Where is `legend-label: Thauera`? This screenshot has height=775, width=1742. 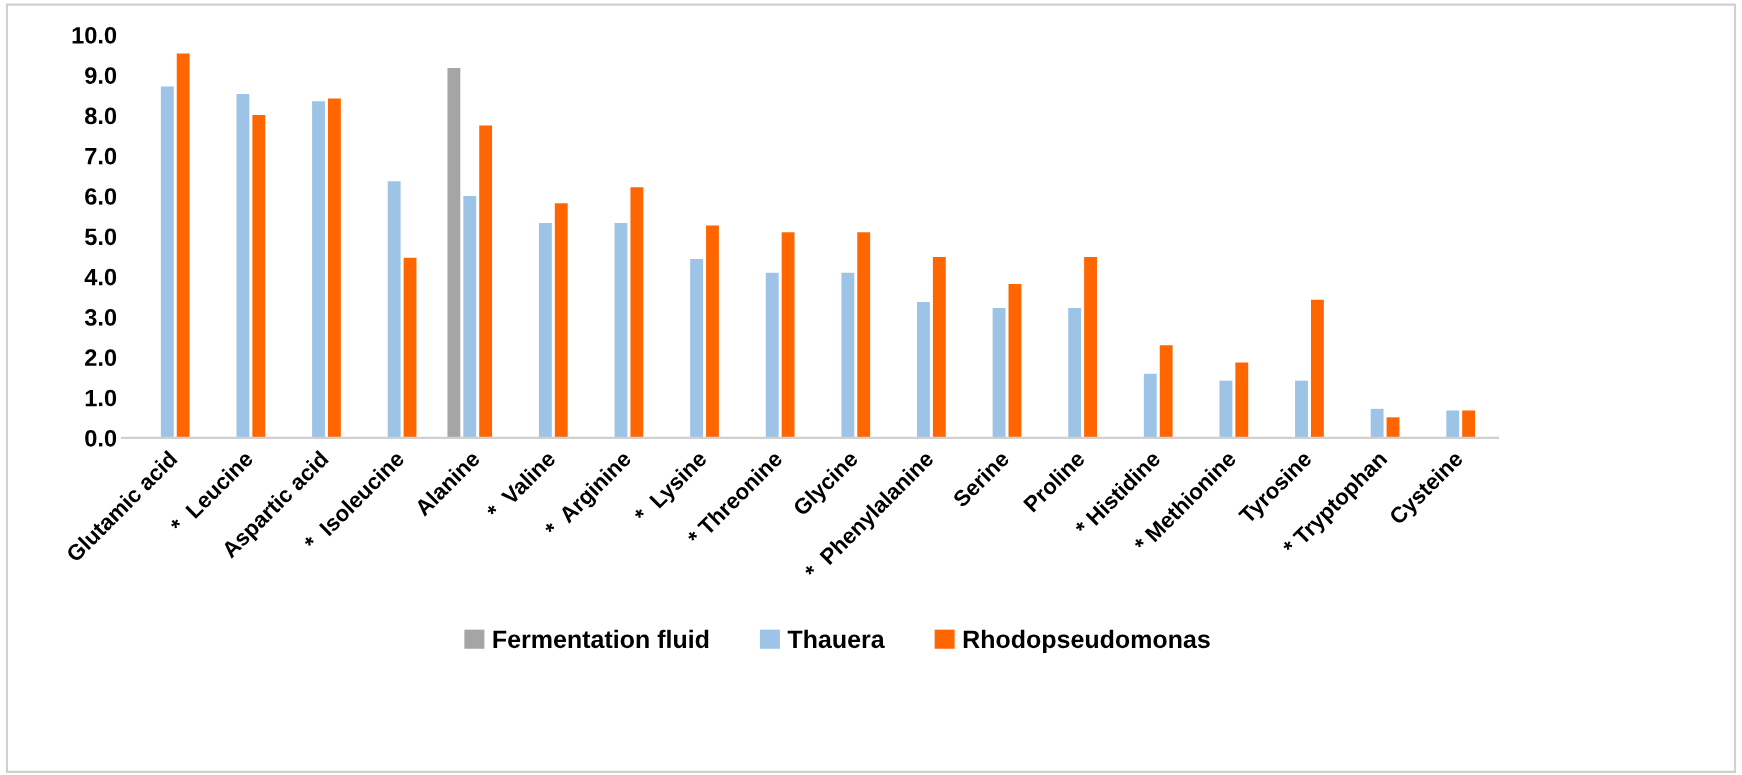
legend-label: Thauera is located at coordinates (836, 639).